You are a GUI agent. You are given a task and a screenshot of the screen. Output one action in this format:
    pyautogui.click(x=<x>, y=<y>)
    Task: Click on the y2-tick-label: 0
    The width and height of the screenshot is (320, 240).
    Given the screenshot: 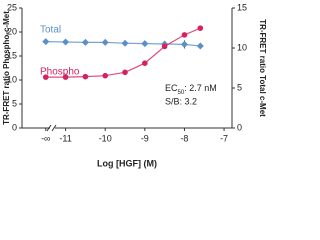 What is the action you would take?
    pyautogui.click(x=239, y=127)
    